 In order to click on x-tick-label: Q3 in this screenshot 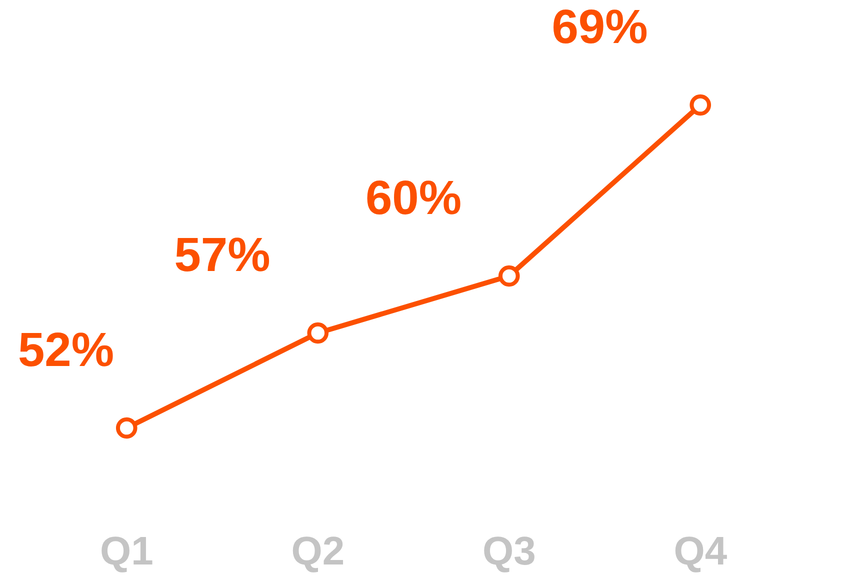, I will do `click(509, 552)`.